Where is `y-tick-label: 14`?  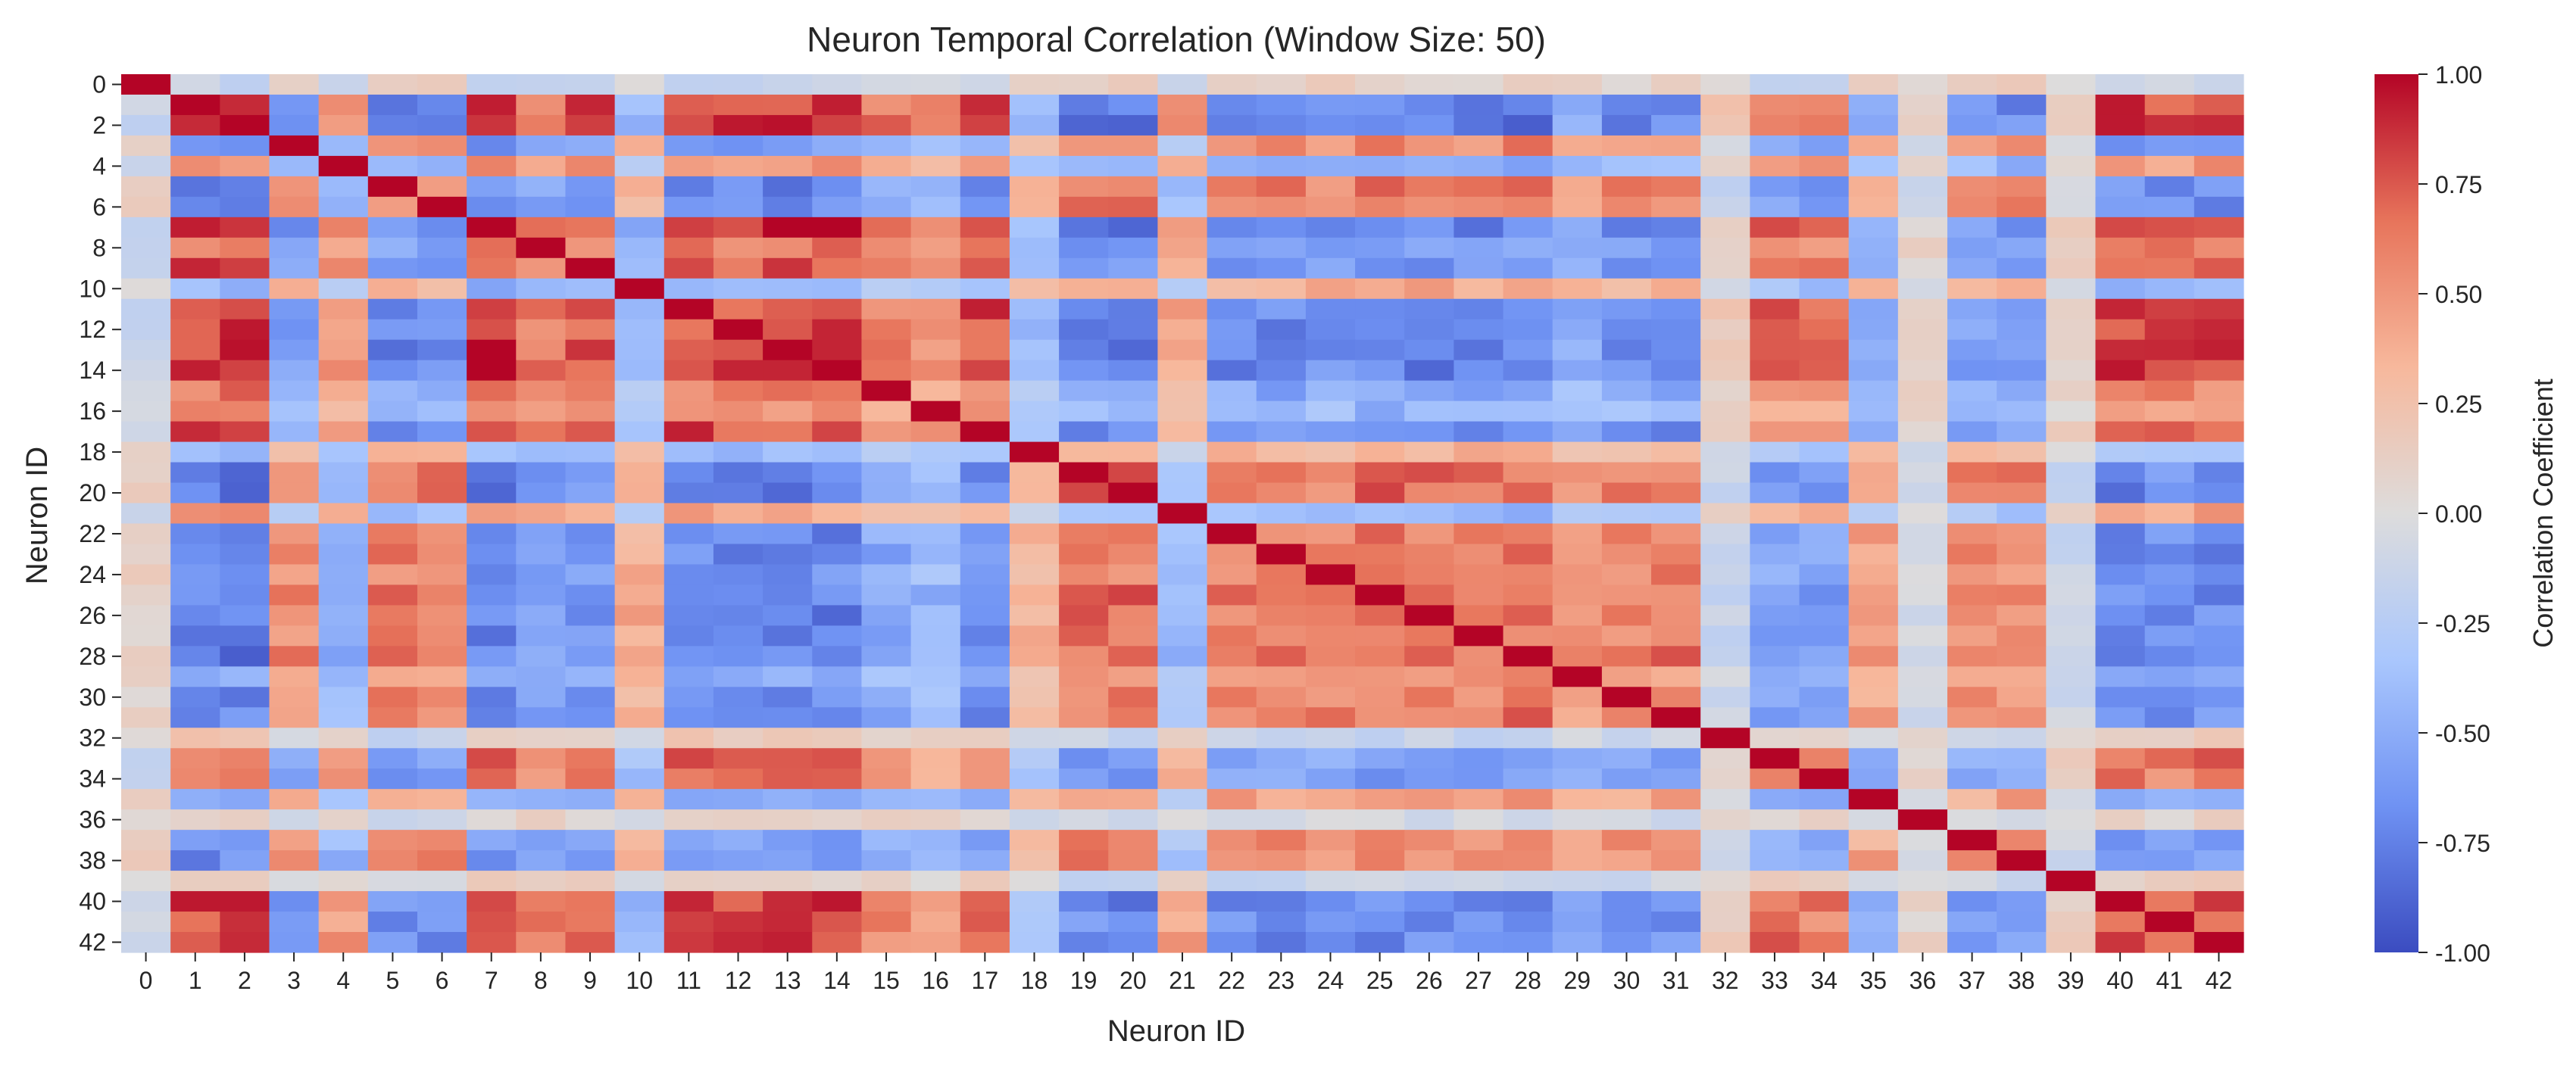
y-tick-label: 14 is located at coordinates (93, 370).